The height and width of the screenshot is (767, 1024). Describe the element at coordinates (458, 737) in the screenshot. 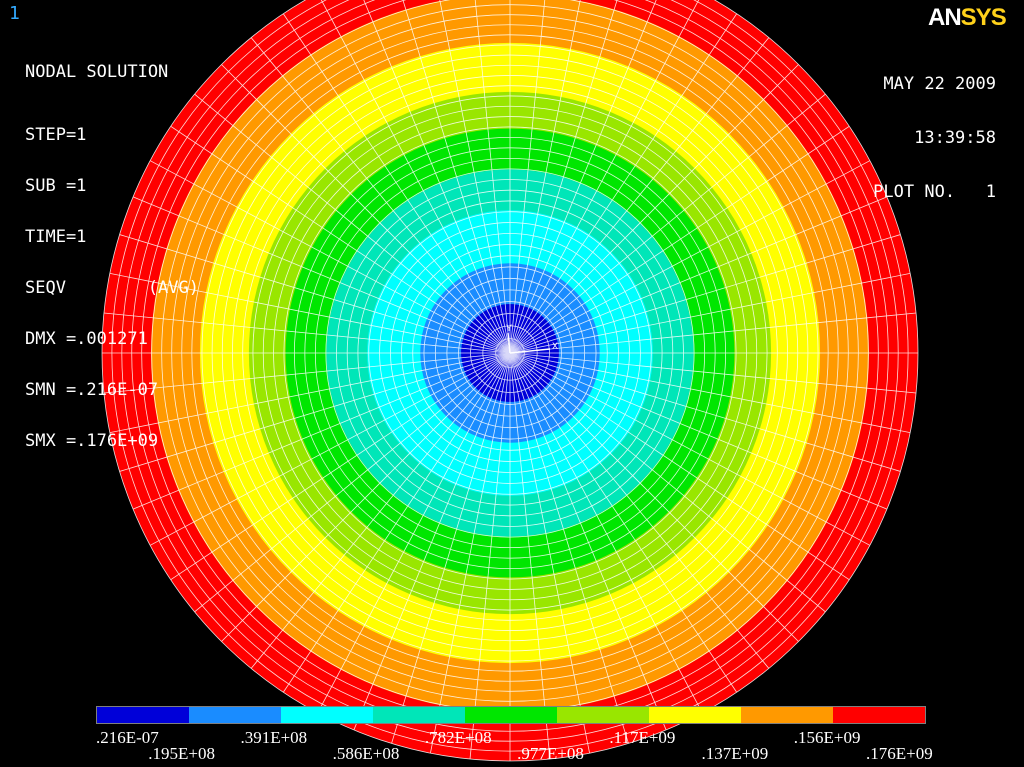

I see `legend-label-5: .782E+08` at that location.